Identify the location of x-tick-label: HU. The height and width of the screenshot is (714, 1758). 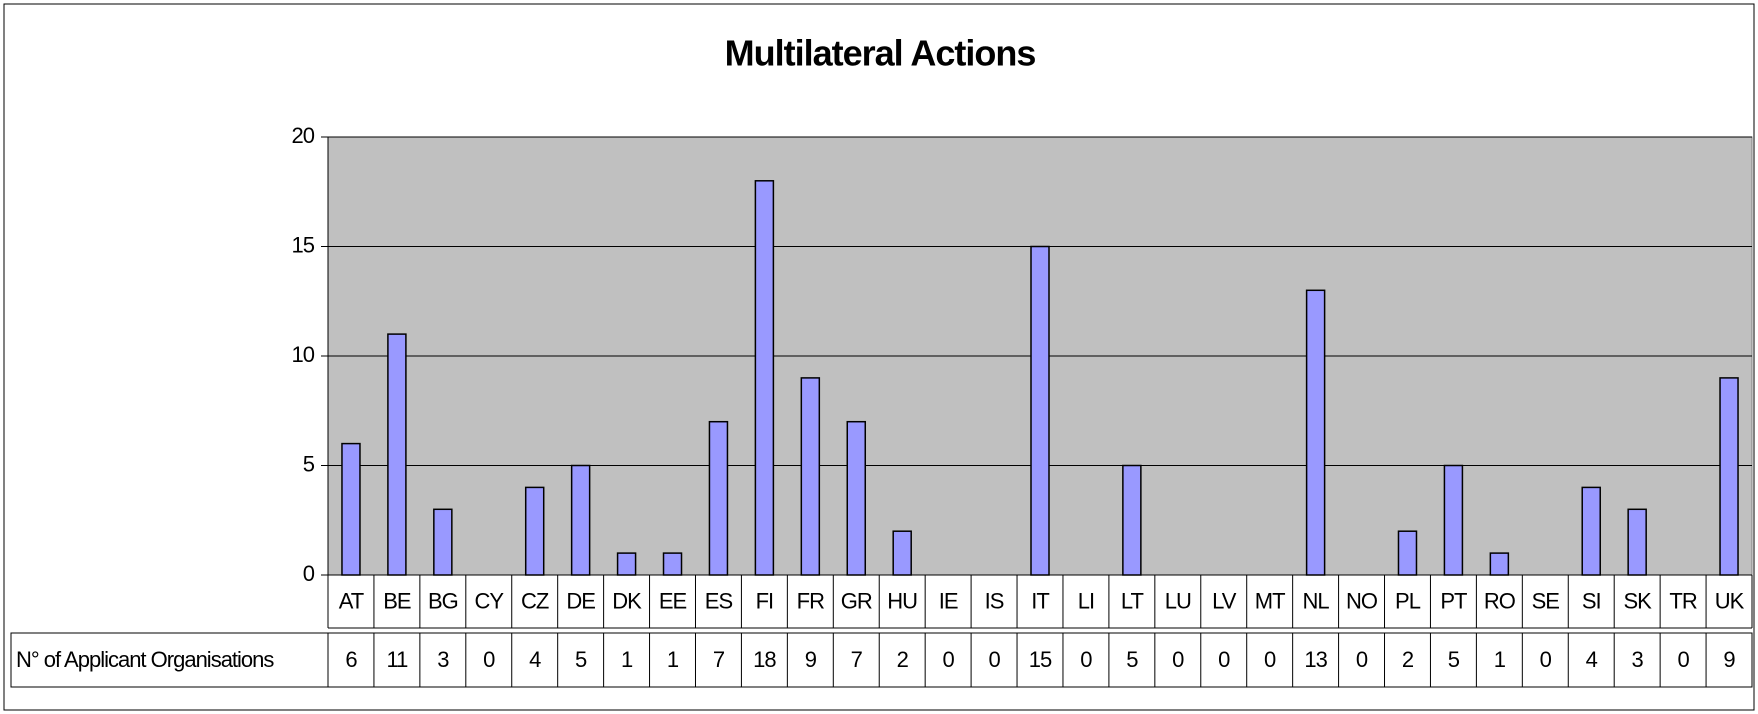
(902, 600).